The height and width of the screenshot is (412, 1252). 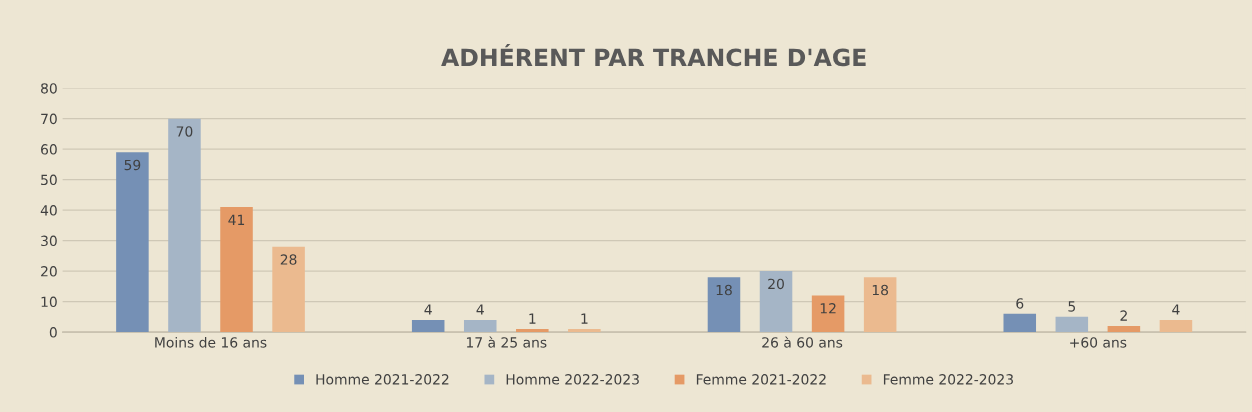 I want to click on data-label: 41, so click(x=236, y=219).